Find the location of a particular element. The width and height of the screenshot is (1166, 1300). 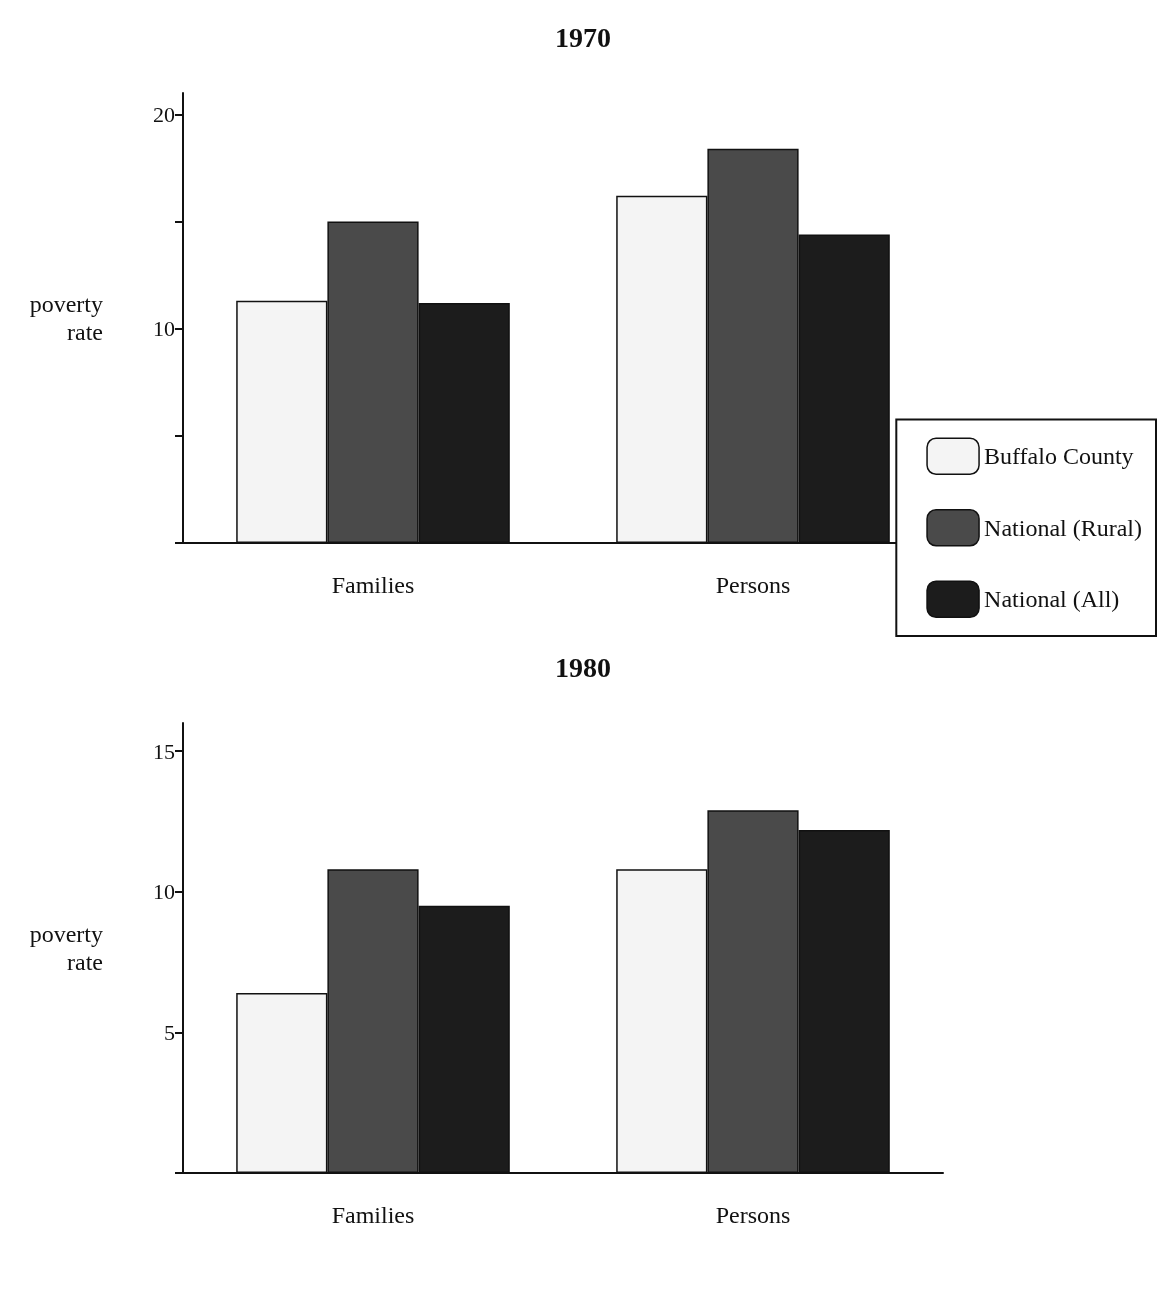

legend-label: National (All) is located at coordinates (1052, 599).